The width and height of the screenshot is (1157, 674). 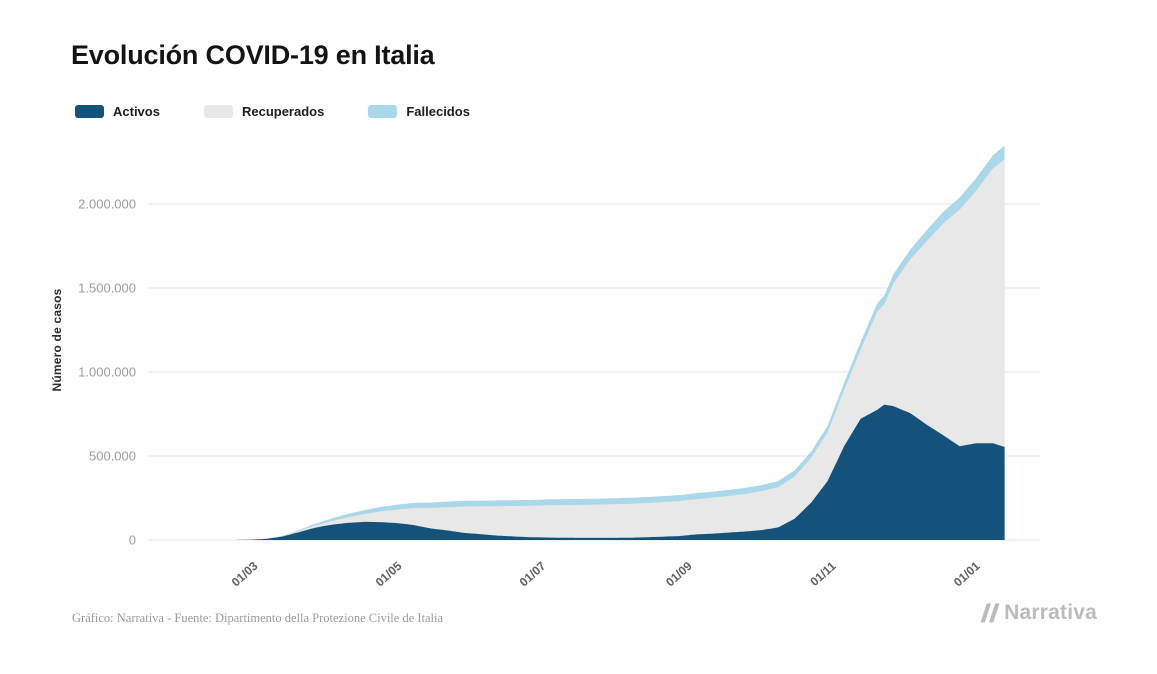 What do you see at coordinates (679, 574) in the screenshot?
I see `x-tick-label: 01/09` at bounding box center [679, 574].